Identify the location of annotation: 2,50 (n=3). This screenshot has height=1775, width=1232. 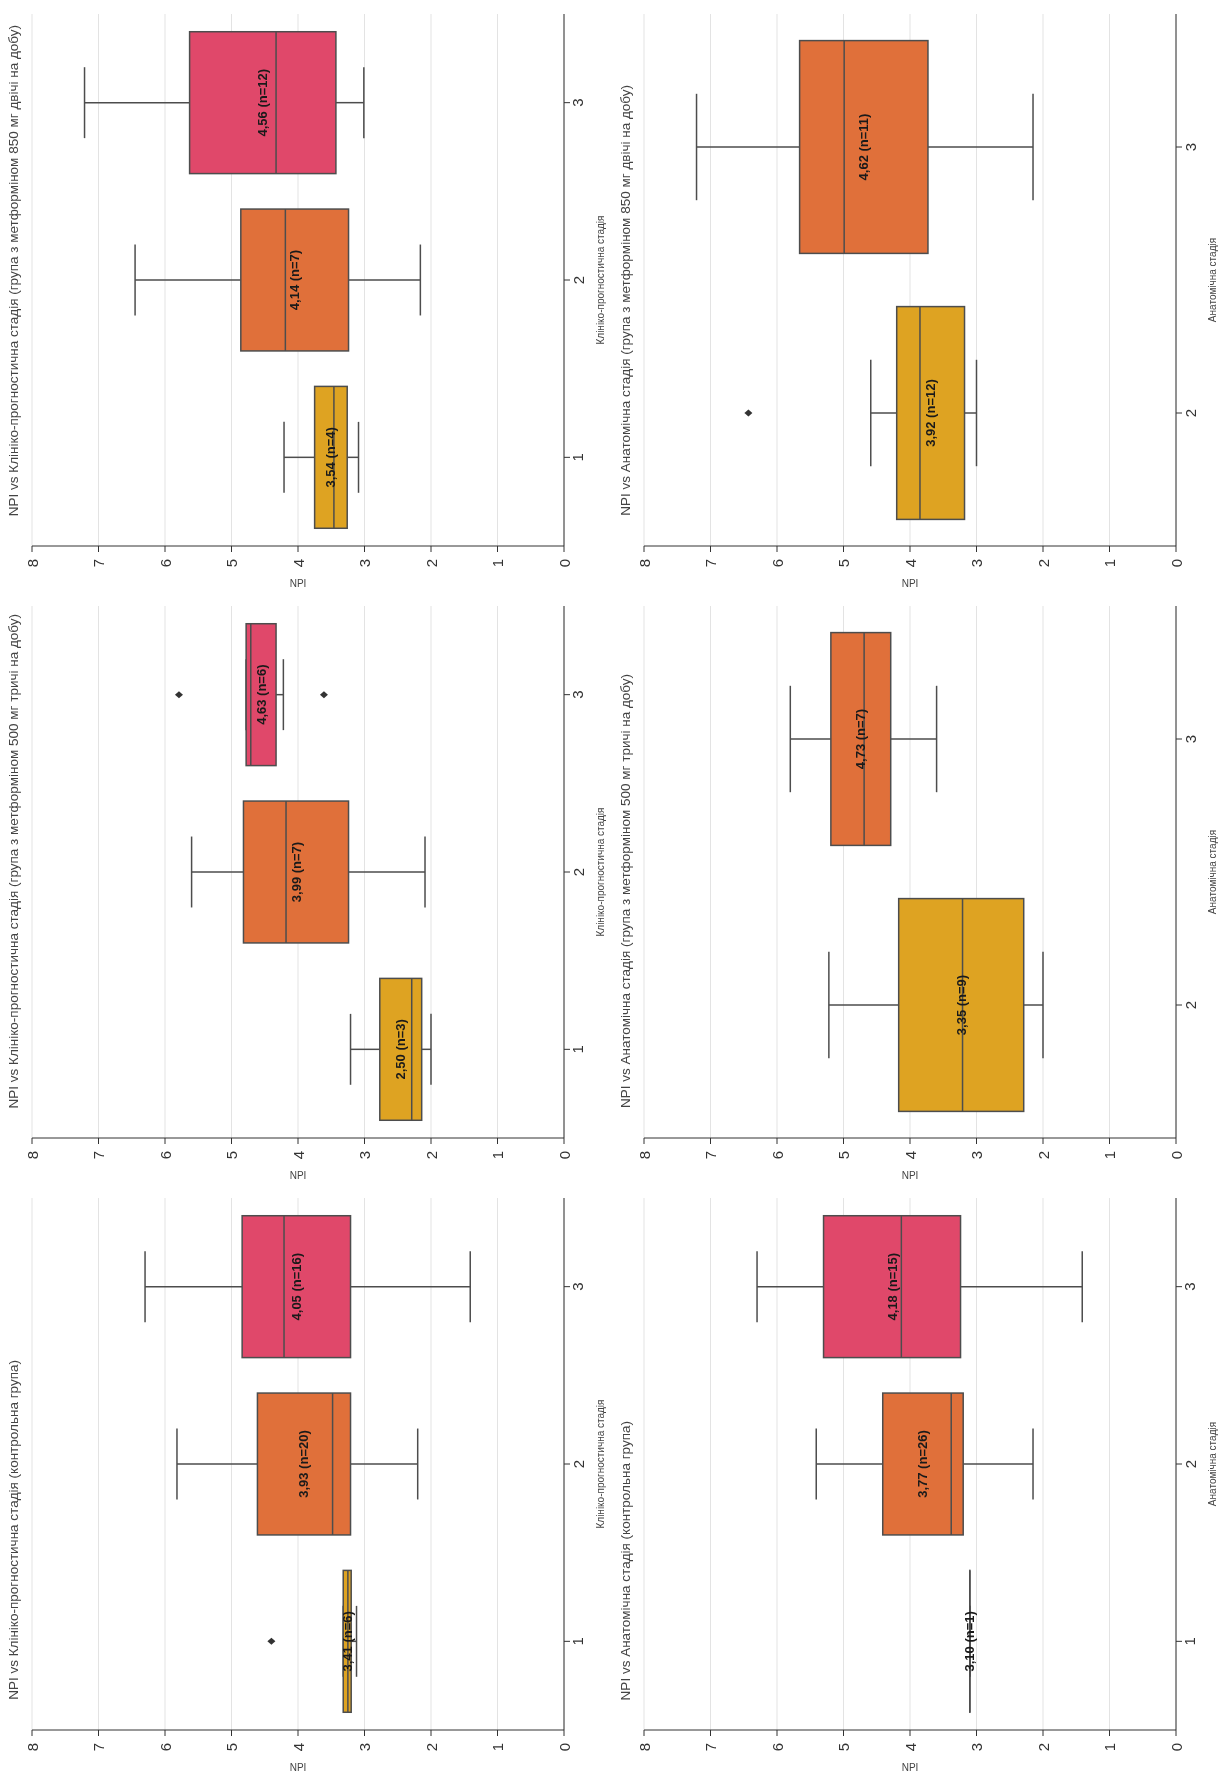
(401, 1049).